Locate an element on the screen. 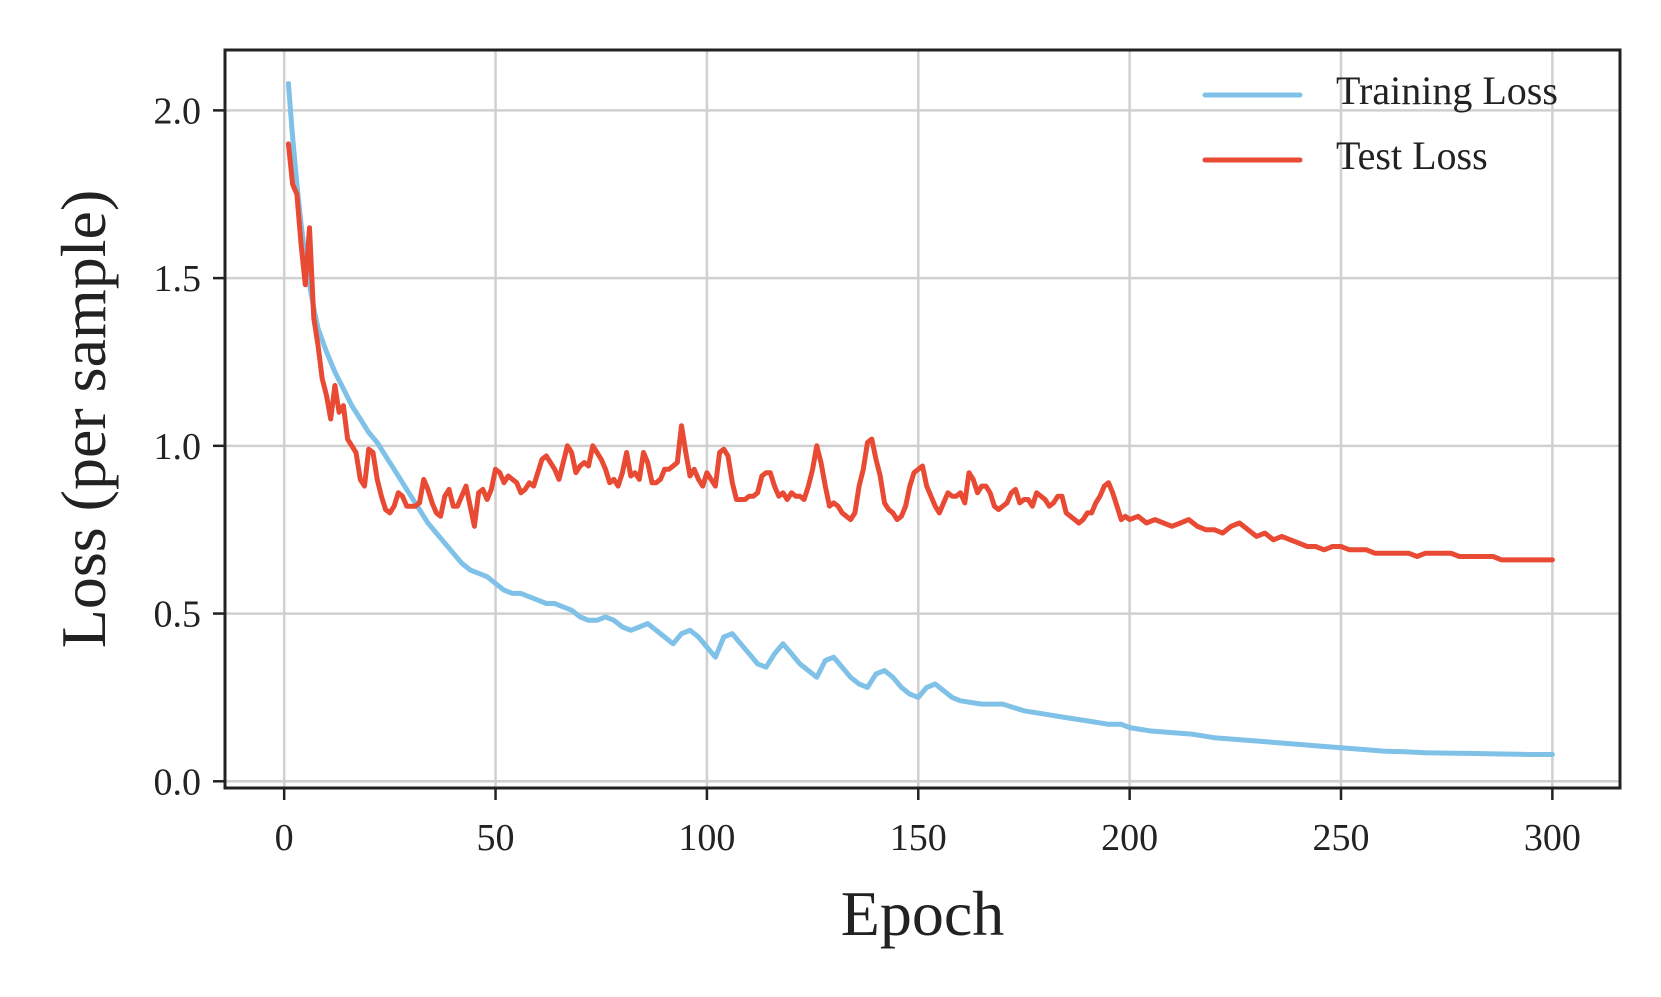  y-tick-label: 1.0 is located at coordinates (178, 447).